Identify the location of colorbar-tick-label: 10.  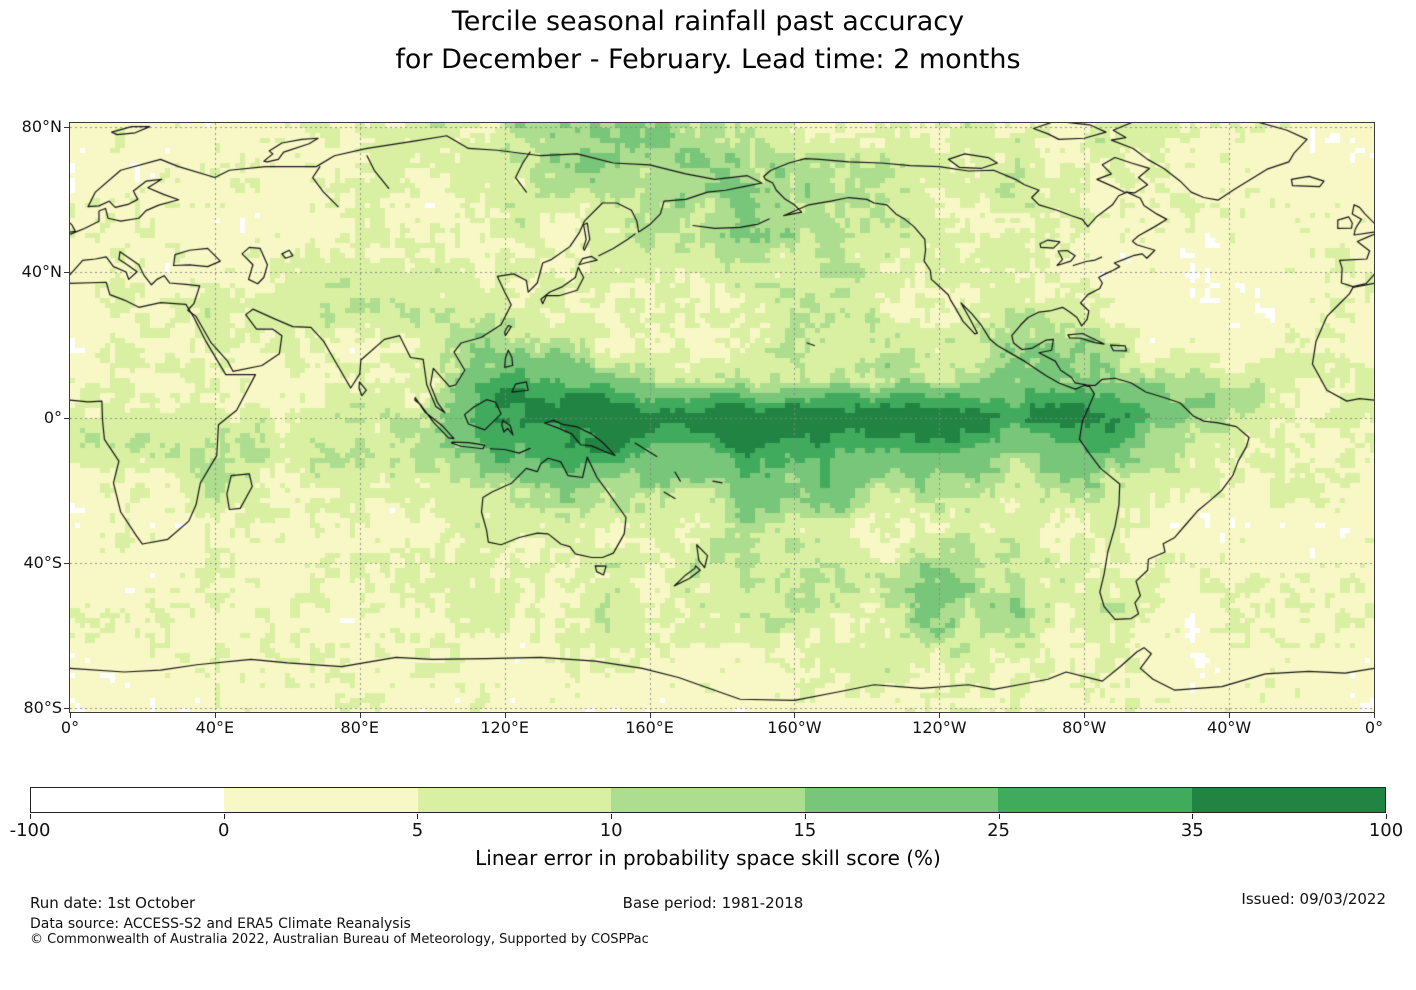
(611, 830).